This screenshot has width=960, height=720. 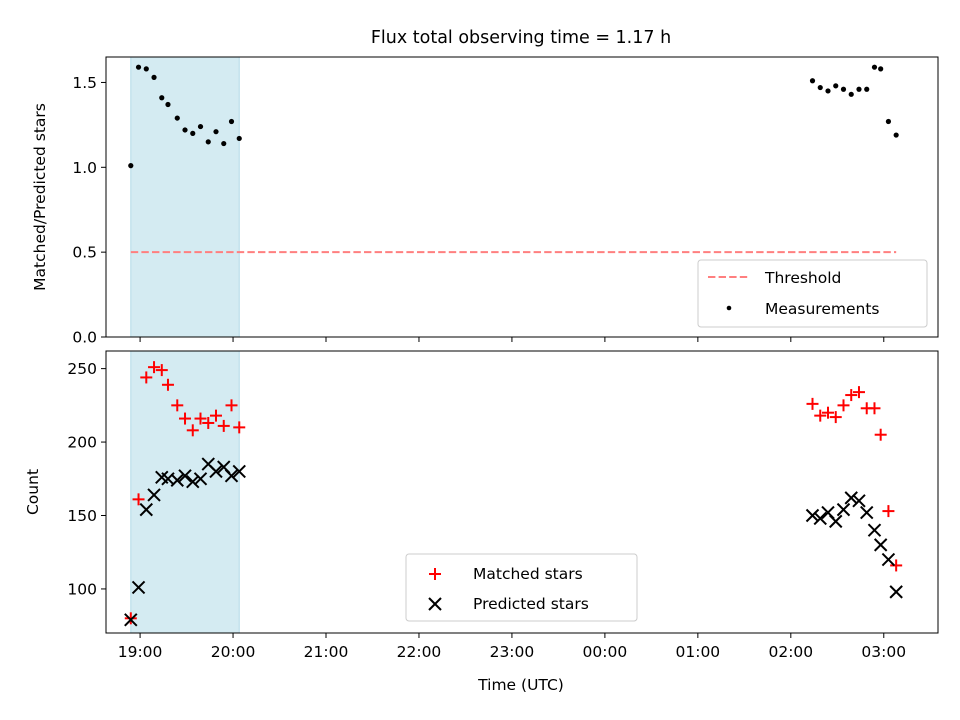 What do you see at coordinates (790, 652) in the screenshot?
I see `x-tick-label: 02:00` at bounding box center [790, 652].